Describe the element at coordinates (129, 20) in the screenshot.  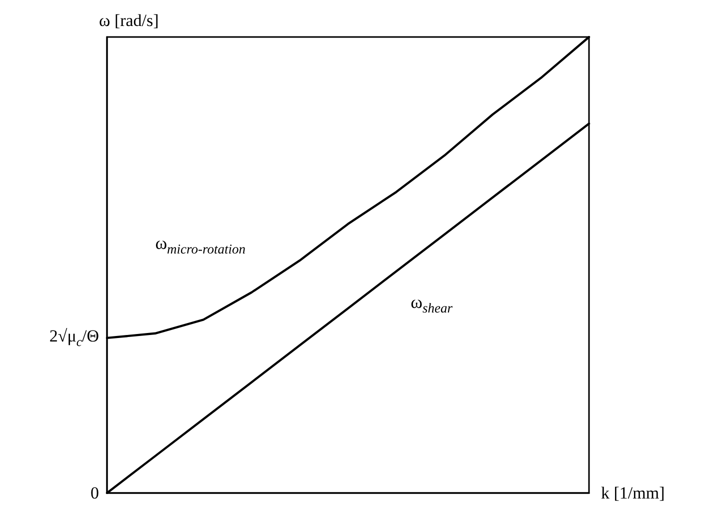
I see `y-axis-title: ω [rad/s]` at that location.